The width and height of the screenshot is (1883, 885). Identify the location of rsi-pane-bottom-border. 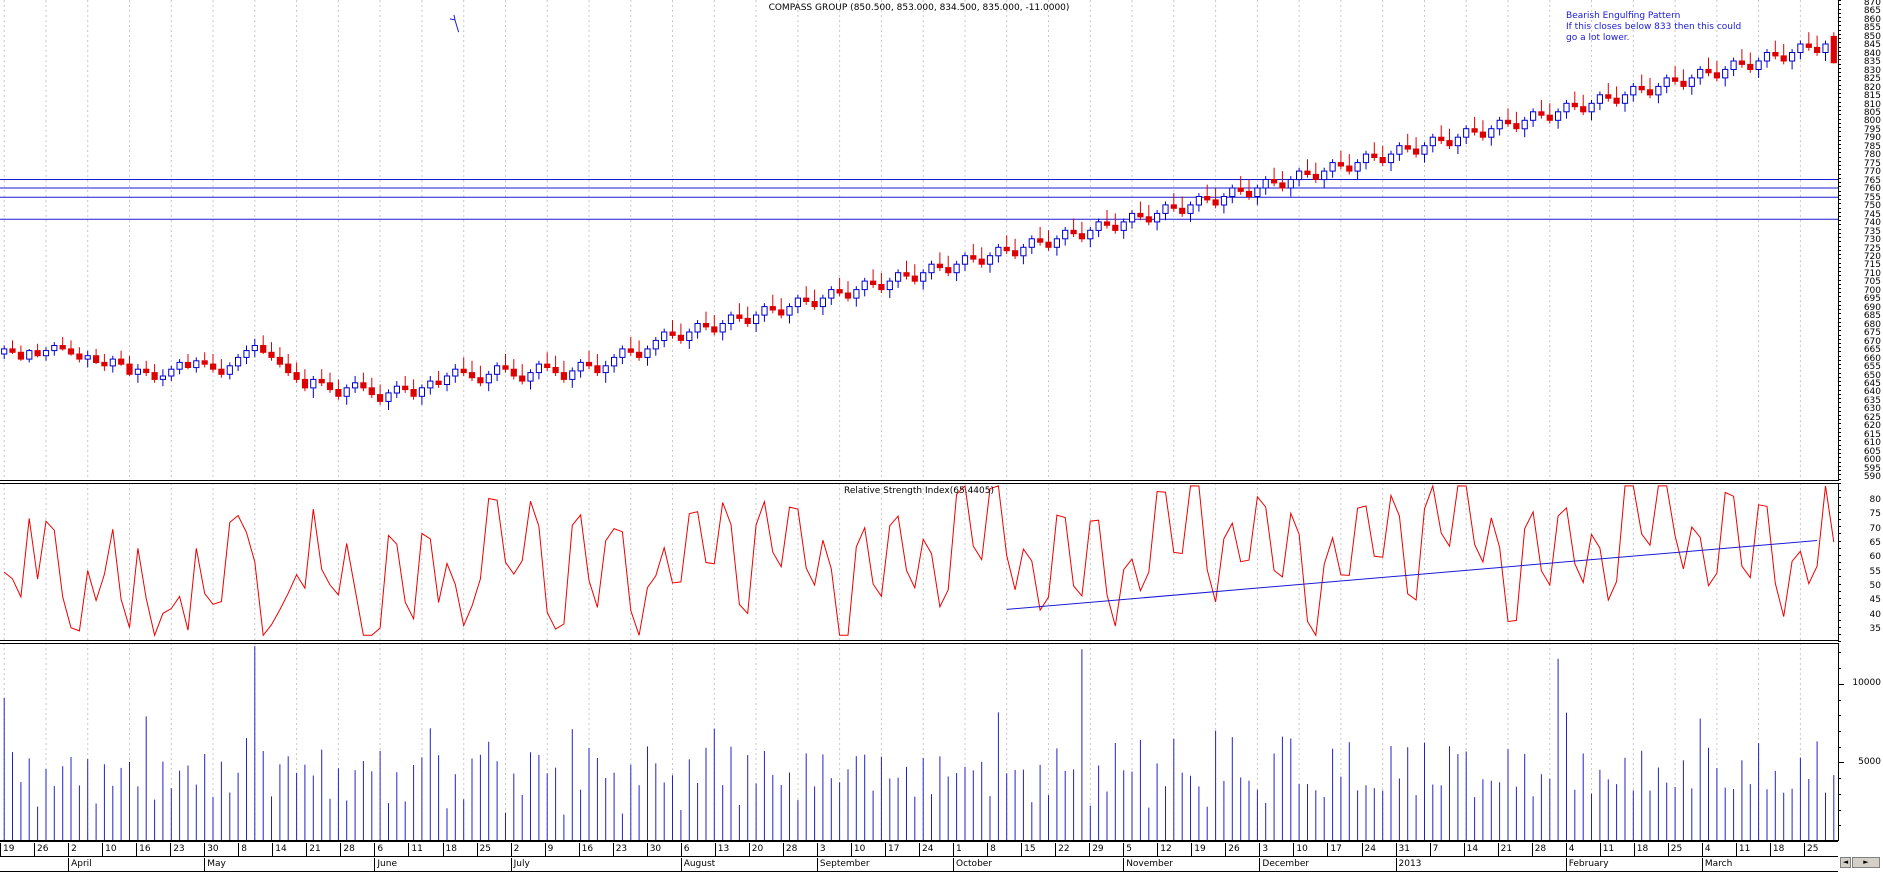
(919, 640).